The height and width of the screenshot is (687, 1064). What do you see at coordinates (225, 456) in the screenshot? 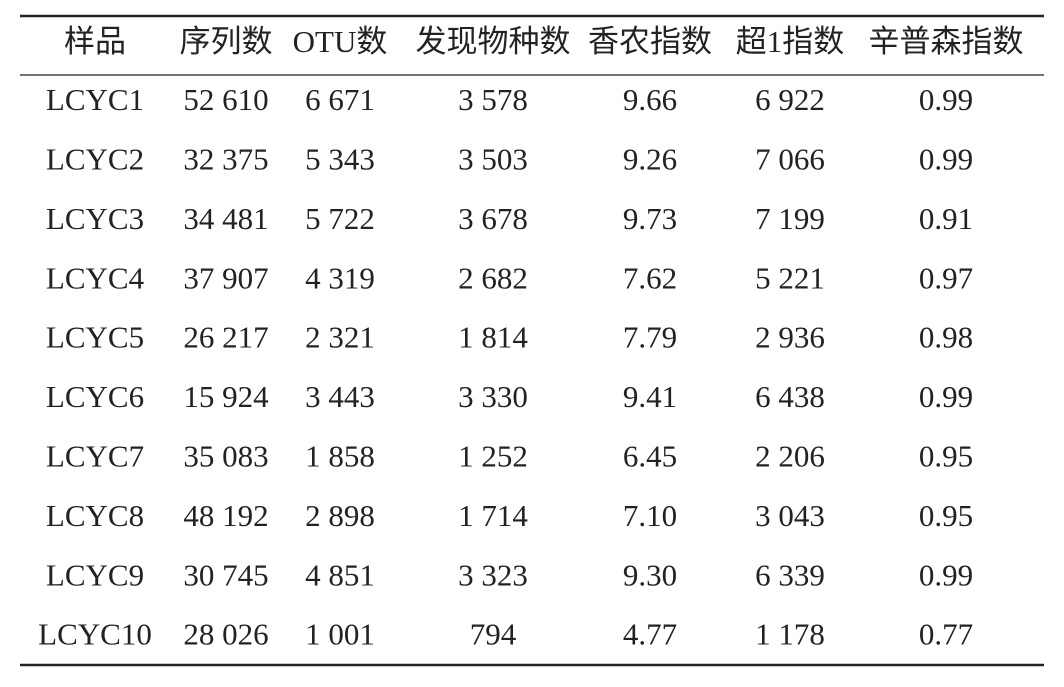
I see `cell: 35 083` at bounding box center [225, 456].